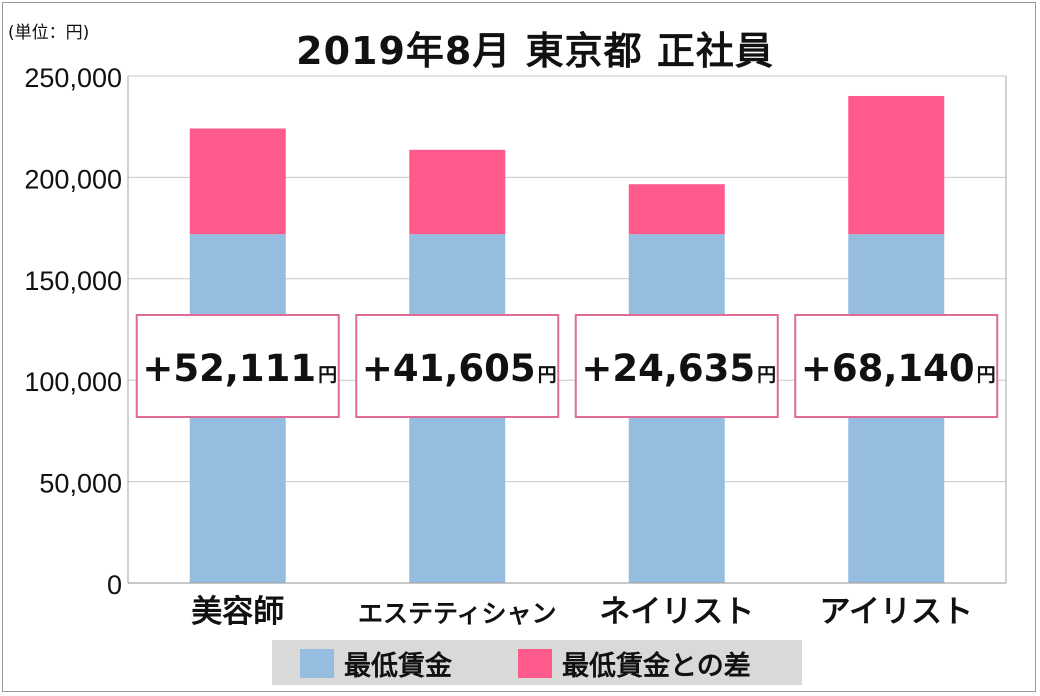 This screenshot has width=1040, height=696. I want to click on callout-label: +41,605 円, so click(459, 368).